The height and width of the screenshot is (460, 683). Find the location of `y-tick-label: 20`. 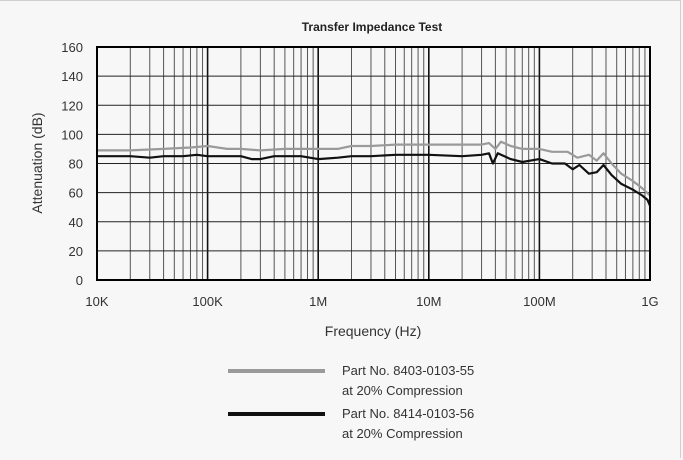

y-tick-label: 20 is located at coordinates (76, 251).